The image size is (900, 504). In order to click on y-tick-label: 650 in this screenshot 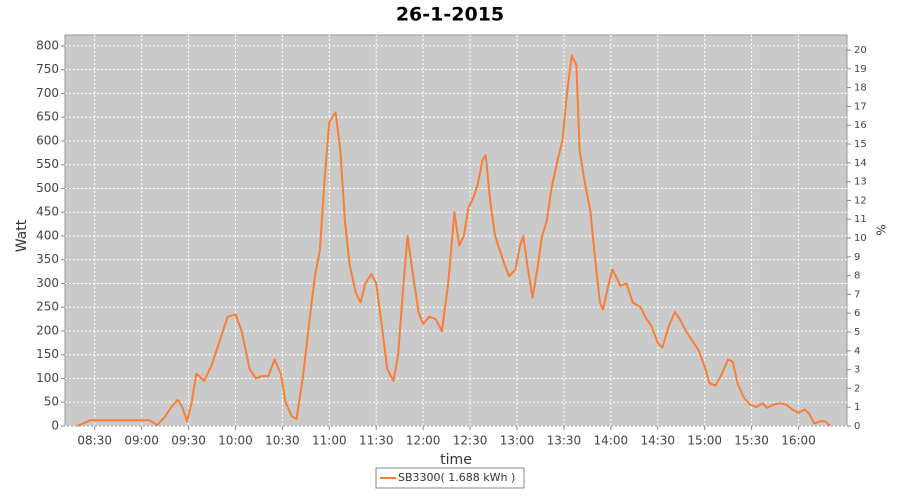, I will do `click(47, 117)`.